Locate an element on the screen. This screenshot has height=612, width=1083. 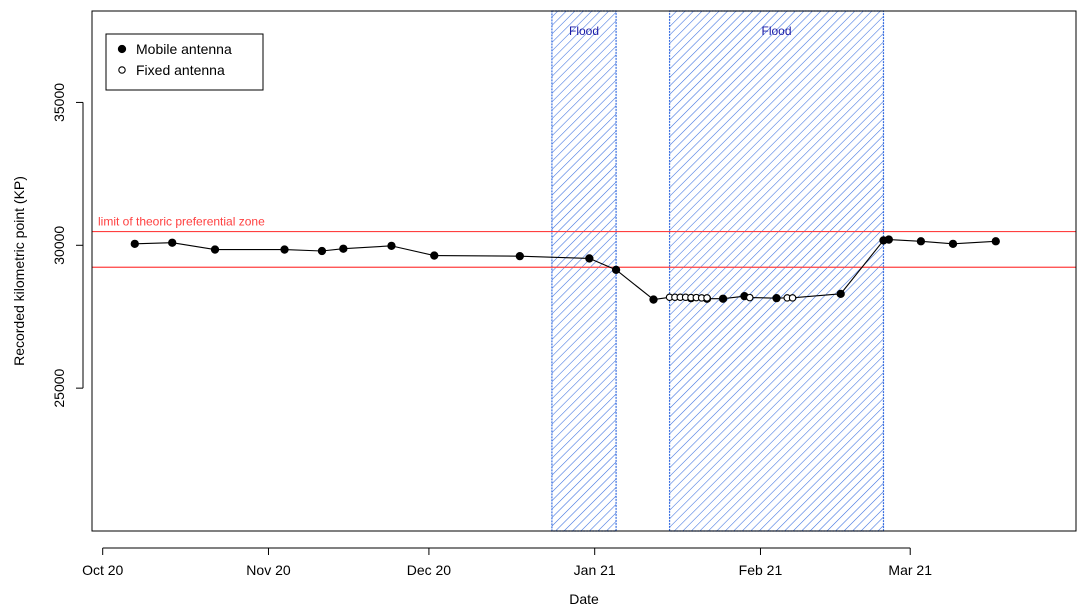
data-points is located at coordinates (565, 269).